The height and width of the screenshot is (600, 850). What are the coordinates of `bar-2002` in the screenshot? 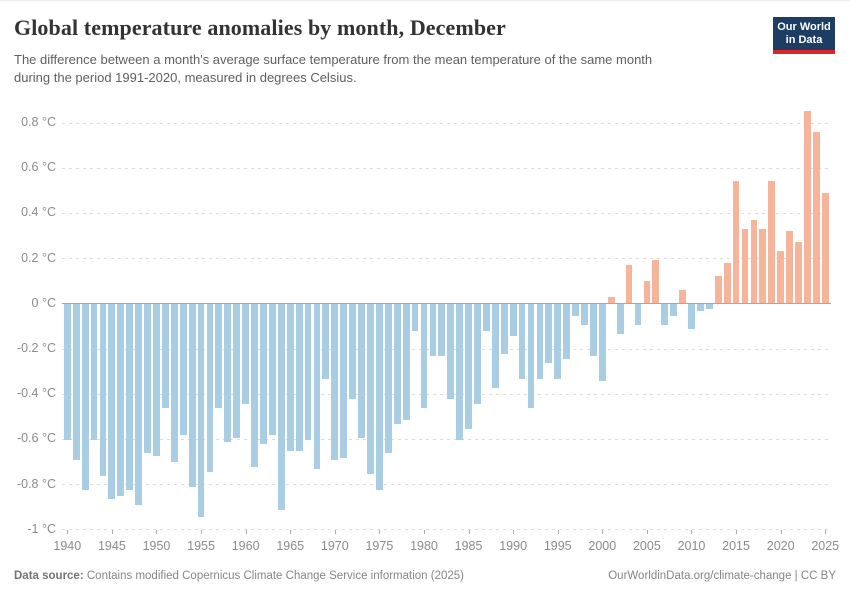 It's located at (620, 319).